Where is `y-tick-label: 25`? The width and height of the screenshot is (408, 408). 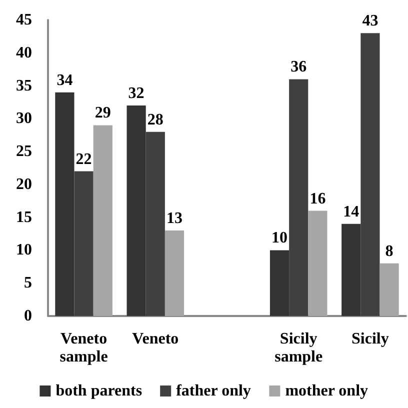 y-tick-label: 25 is located at coordinates (24, 151).